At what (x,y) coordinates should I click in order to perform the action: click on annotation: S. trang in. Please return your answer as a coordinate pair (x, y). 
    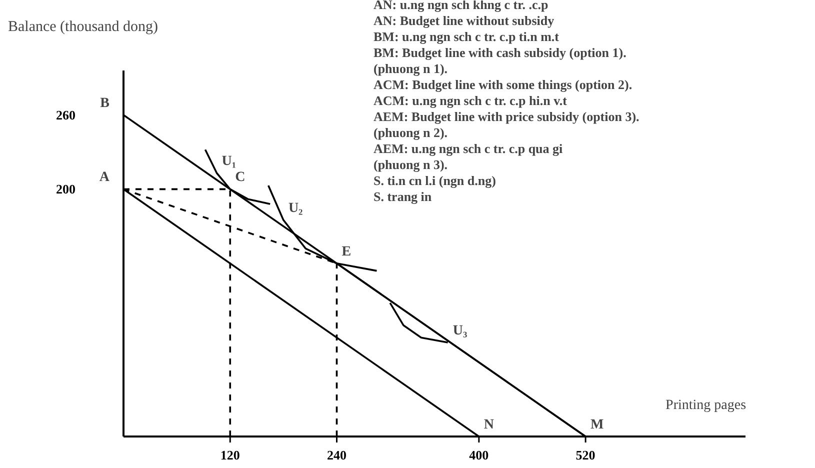
    Looking at the image, I should click on (403, 196).